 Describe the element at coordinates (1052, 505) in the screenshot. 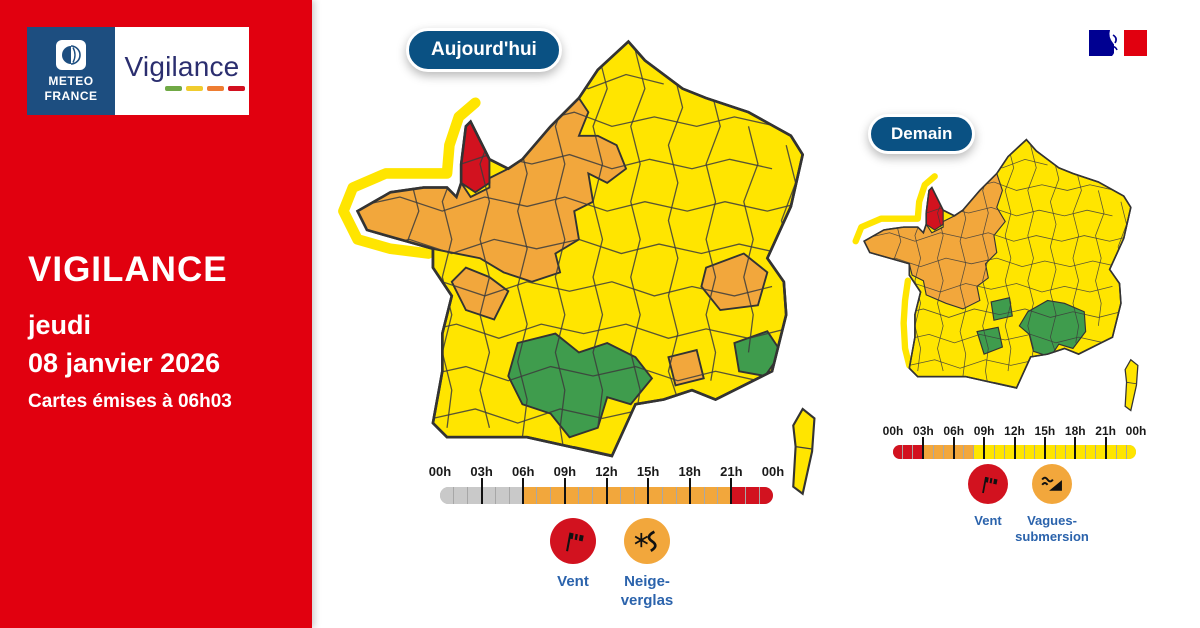

I see `legend-item: Vagues-submersion` at that location.